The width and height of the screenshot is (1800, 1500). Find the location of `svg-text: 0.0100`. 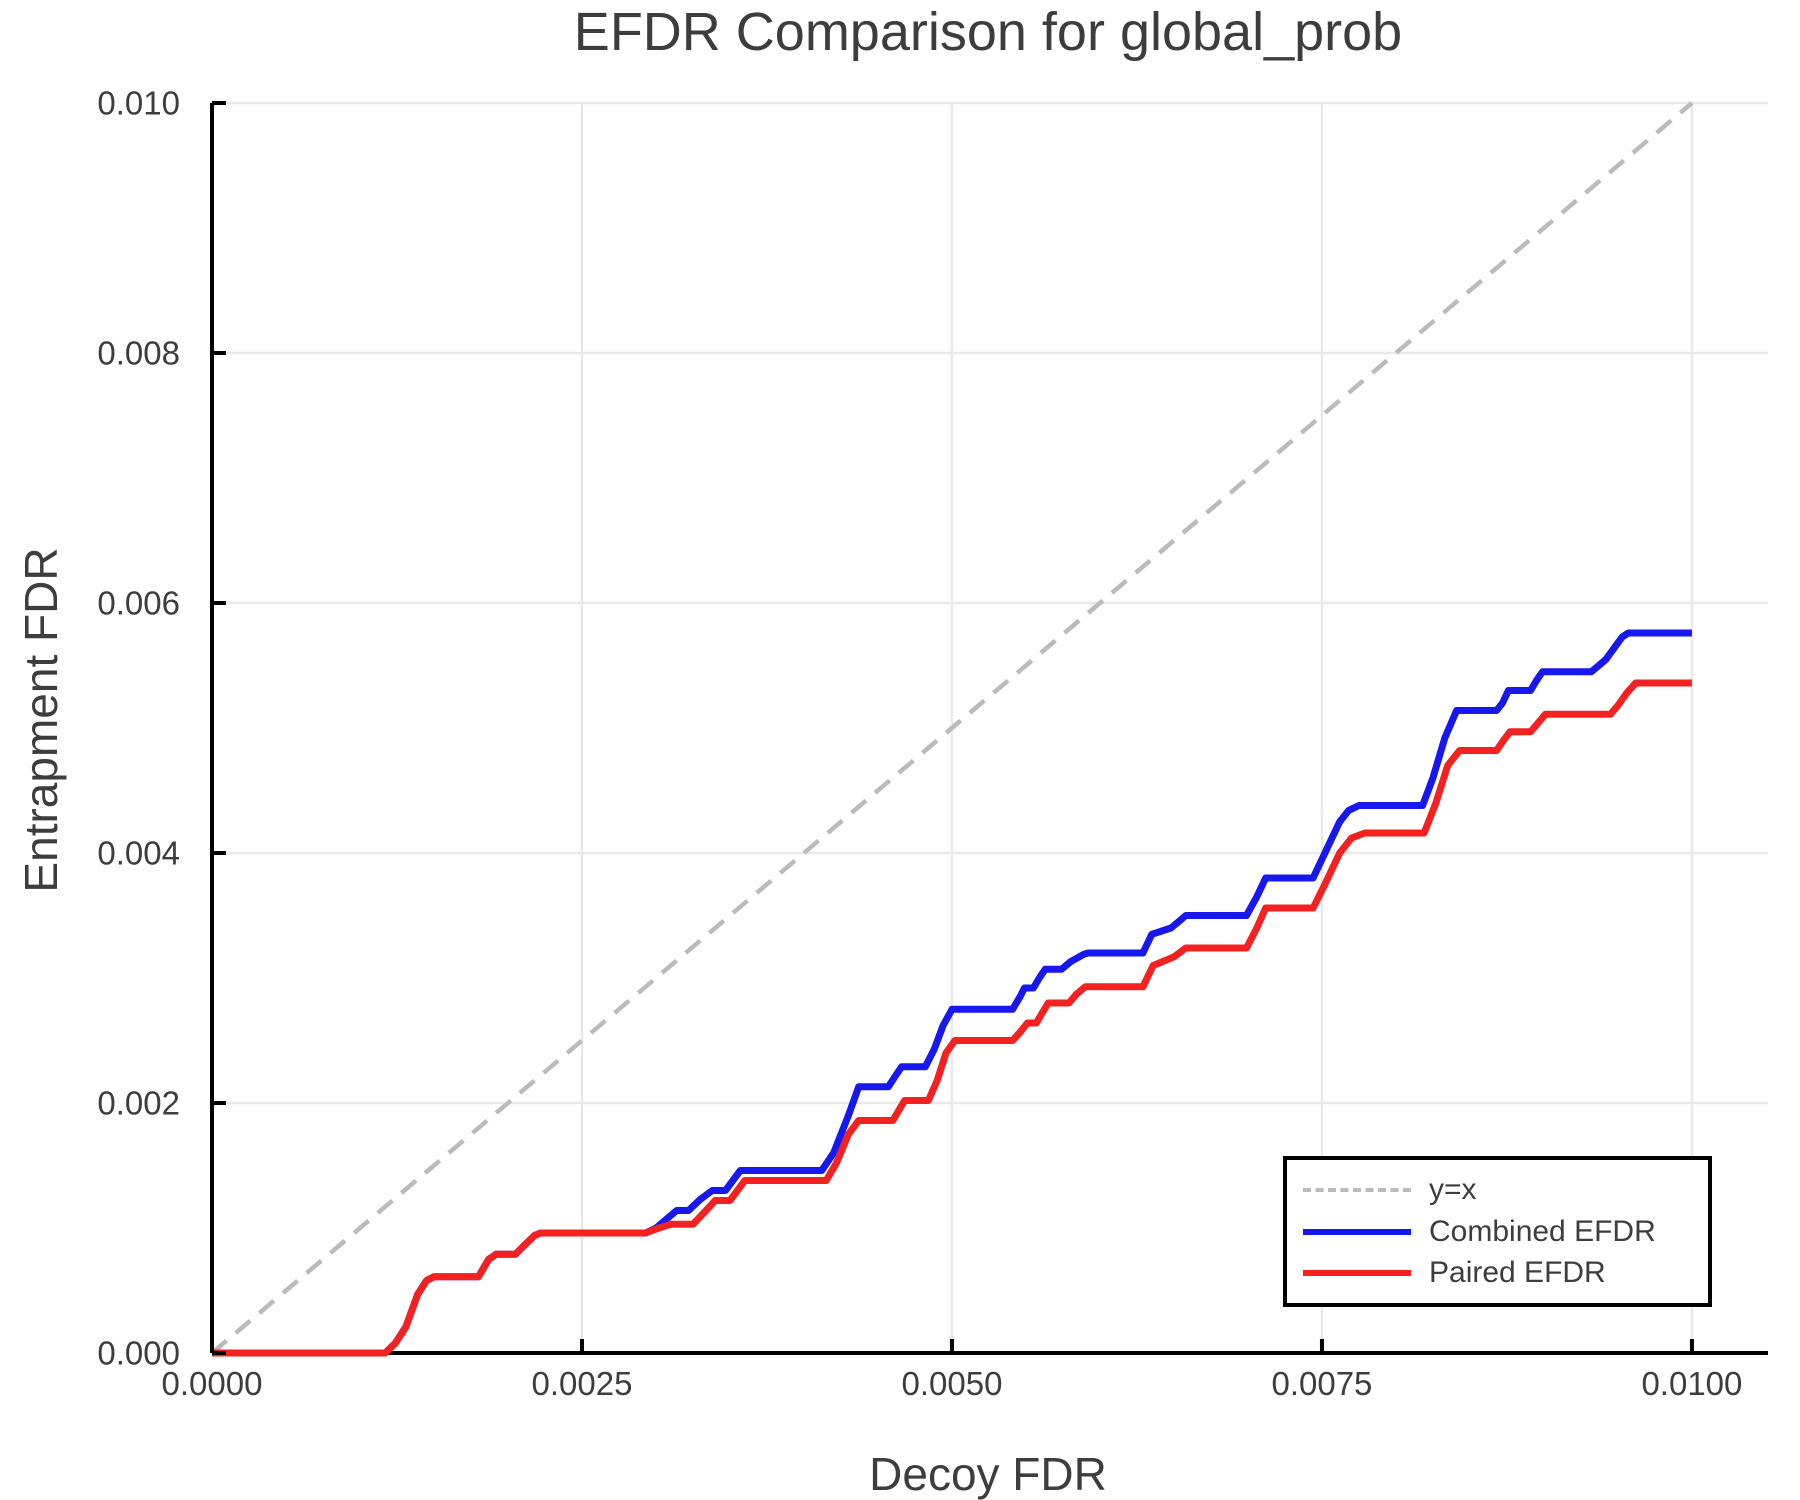

svg-text: 0.0100 is located at coordinates (1691, 1383).